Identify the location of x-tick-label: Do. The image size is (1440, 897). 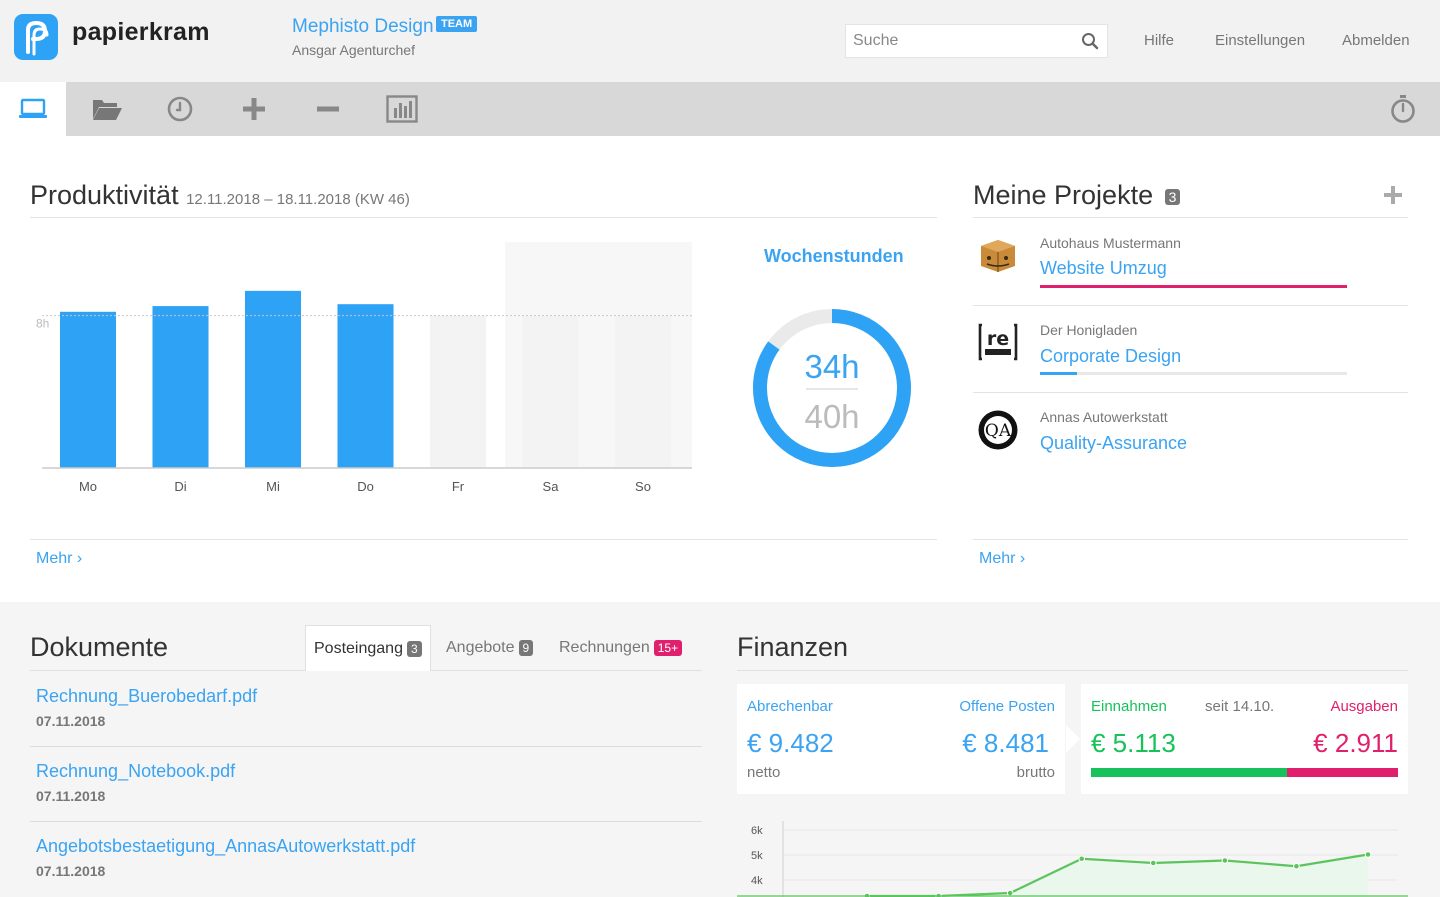
(365, 486).